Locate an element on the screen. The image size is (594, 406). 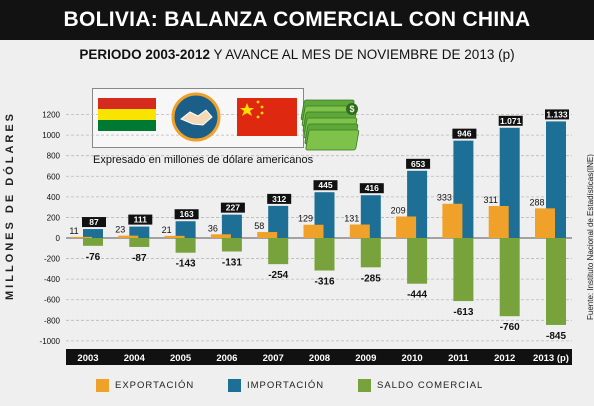
x-tick-label: 2005 is located at coordinates (181, 358).